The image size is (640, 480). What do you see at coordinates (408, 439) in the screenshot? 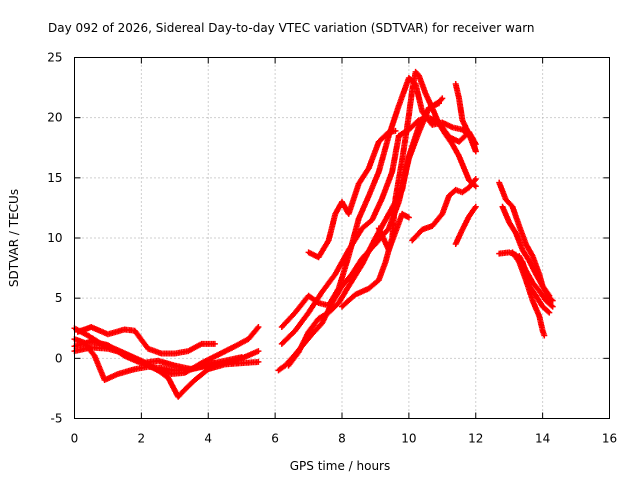
I see `x-tick-label: 10` at bounding box center [408, 439].